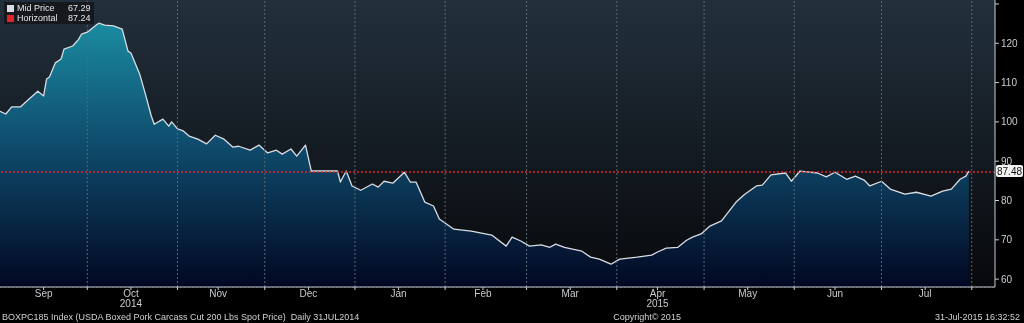 Image resolution: width=1024 pixels, height=323 pixels. I want to click on x-tick-label: Jun, so click(835, 293).